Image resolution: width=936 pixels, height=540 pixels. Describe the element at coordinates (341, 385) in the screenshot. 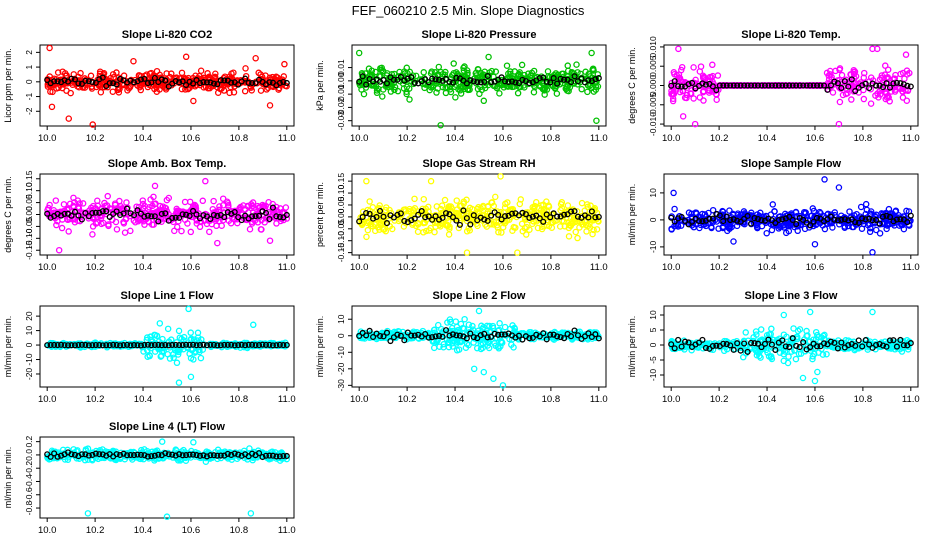

I see `y-tick-label: -30` at that location.